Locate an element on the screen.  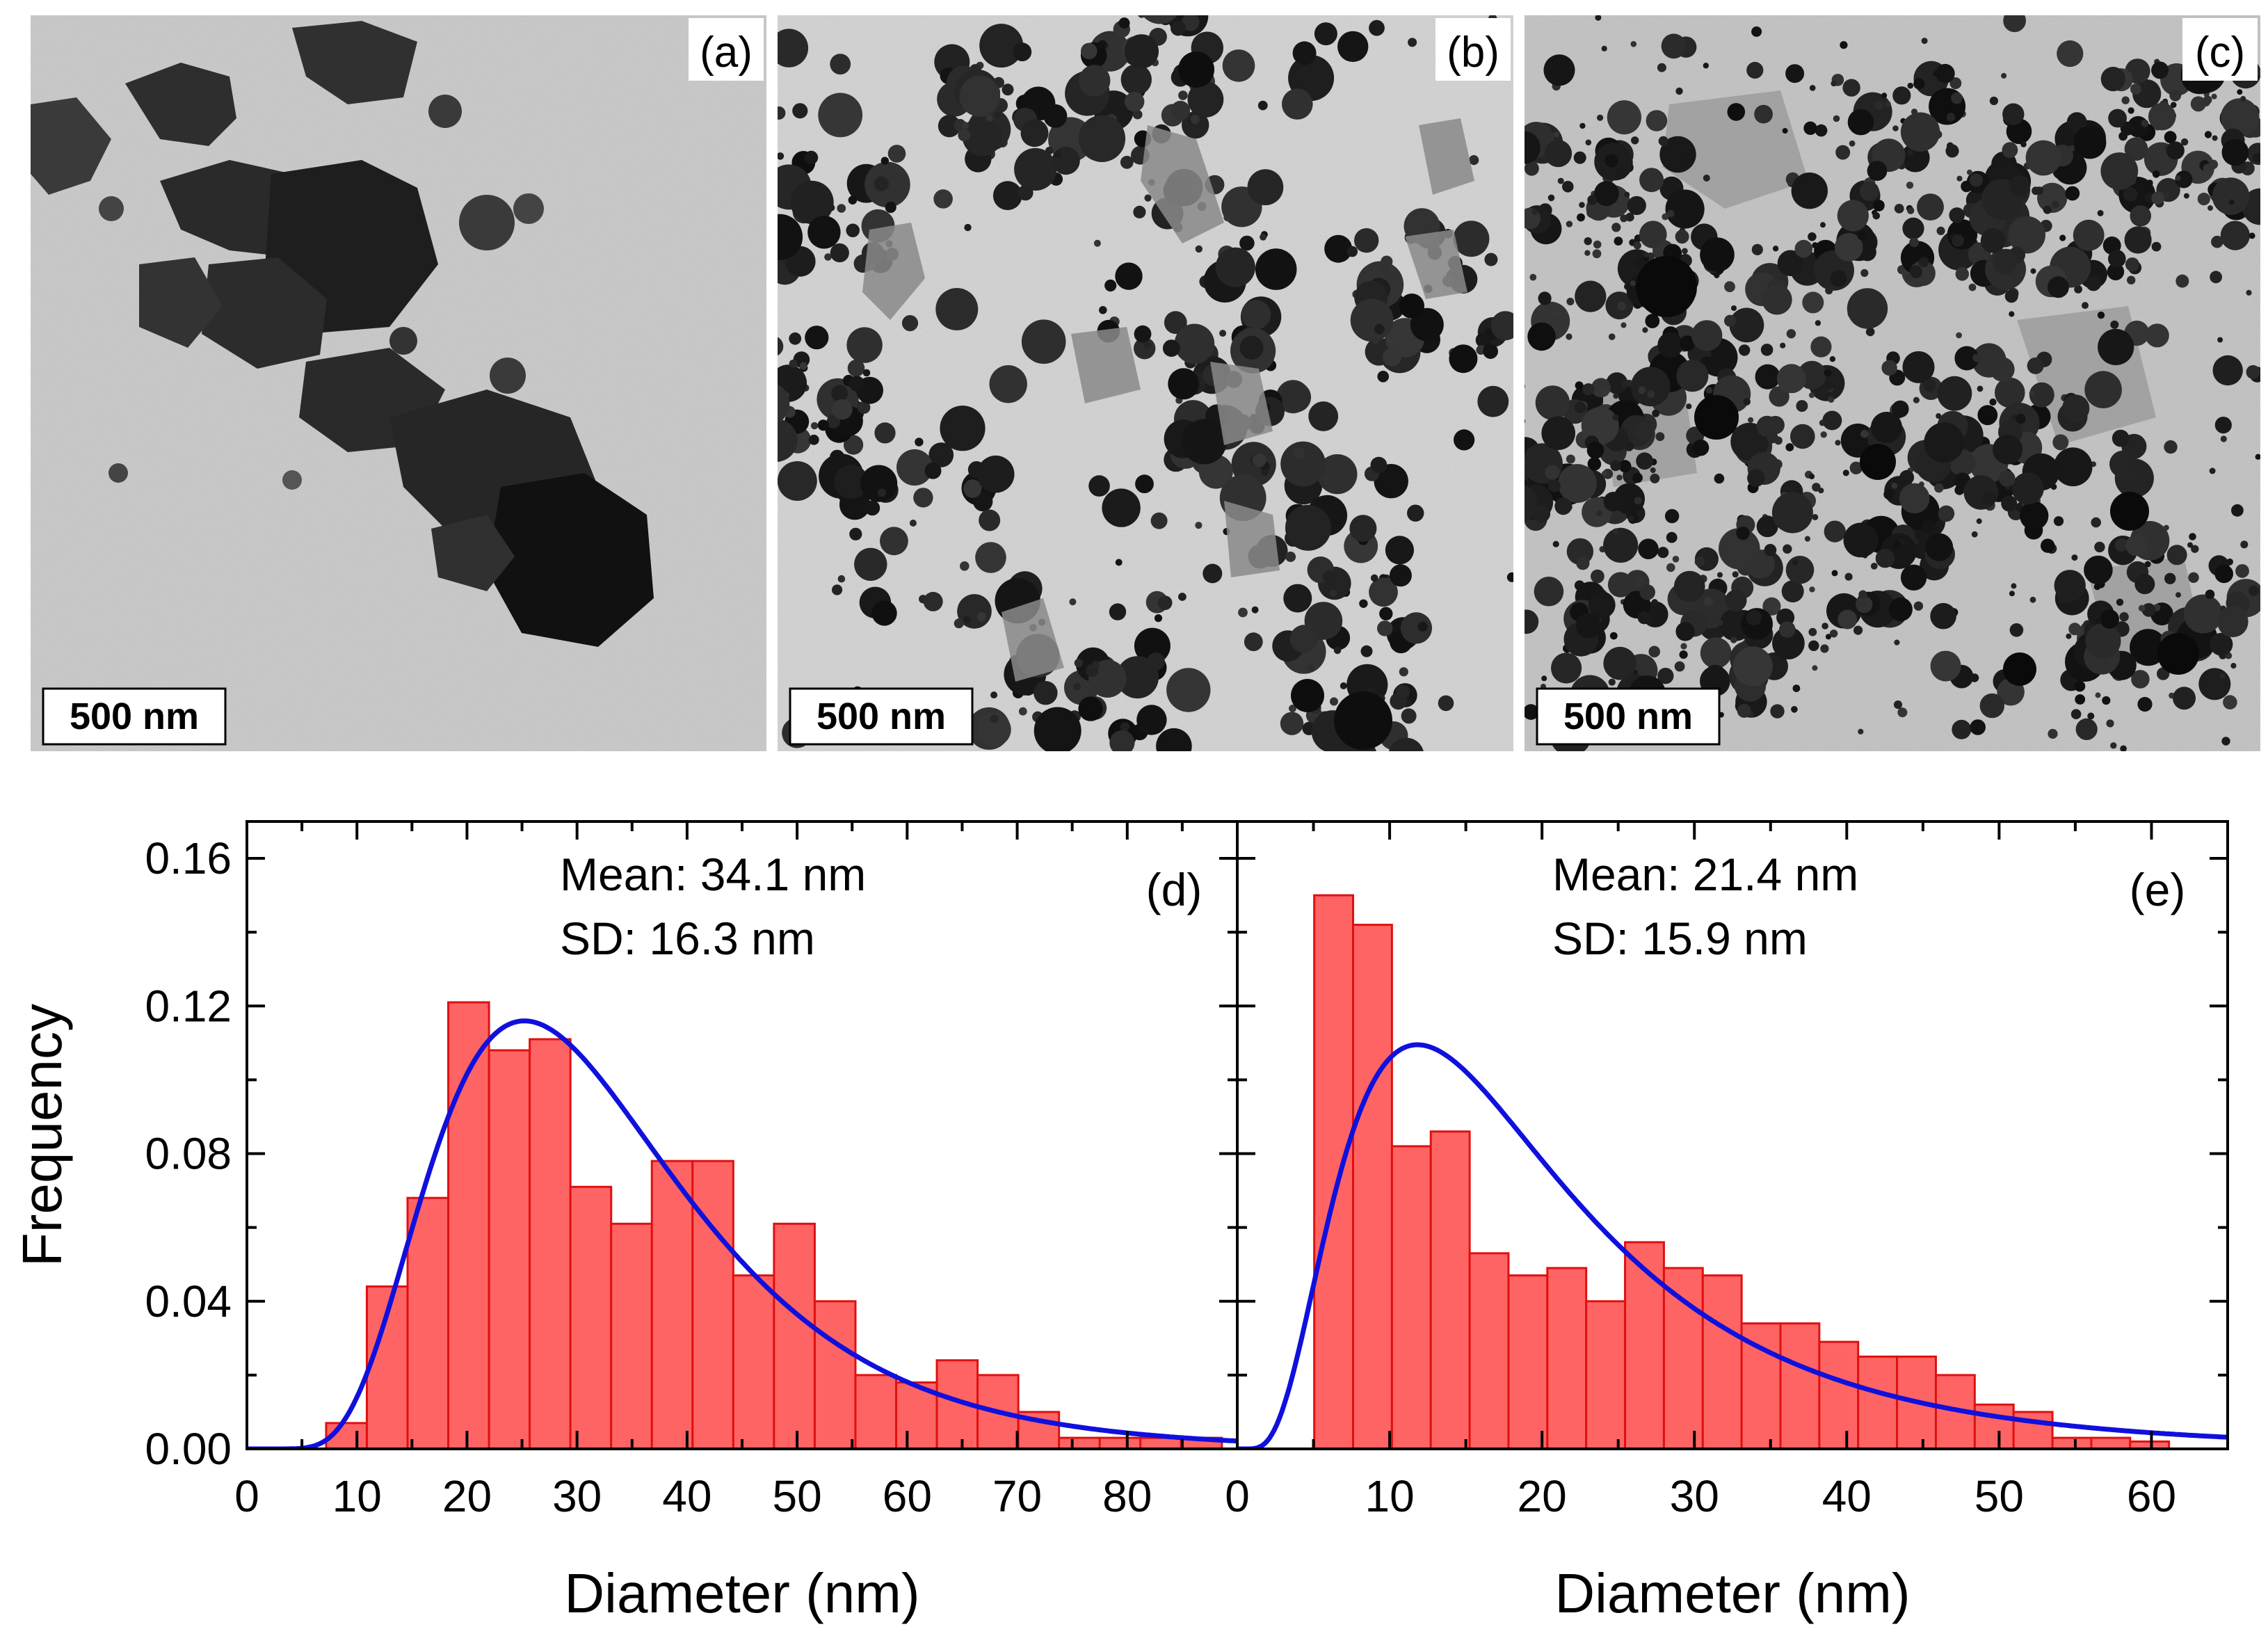
scale-bar-a: 500 nm is located at coordinates (134, 716).